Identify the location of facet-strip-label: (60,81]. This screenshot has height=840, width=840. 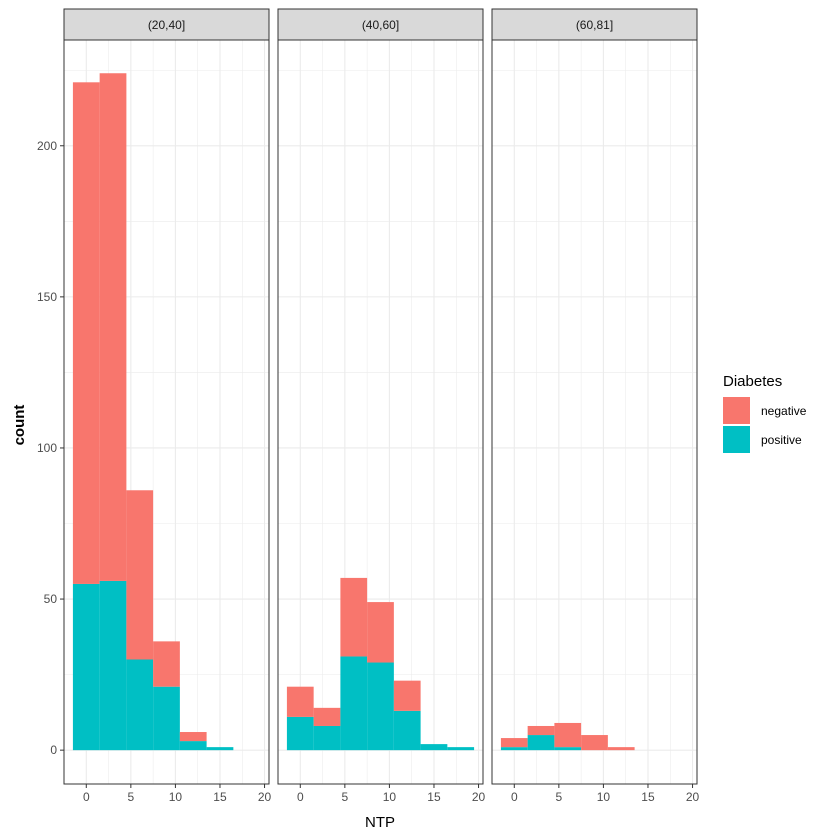
(594, 25).